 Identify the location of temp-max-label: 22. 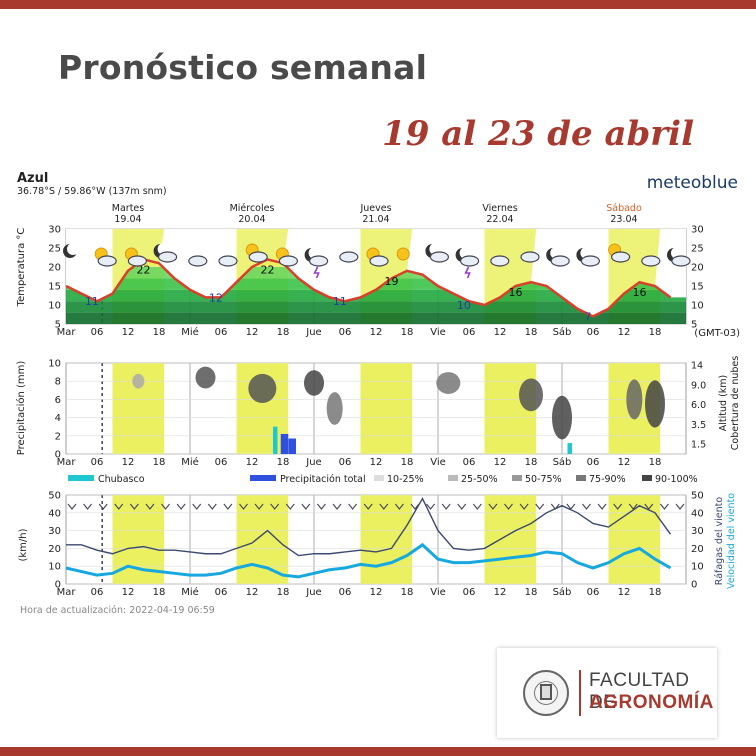
(144, 269).